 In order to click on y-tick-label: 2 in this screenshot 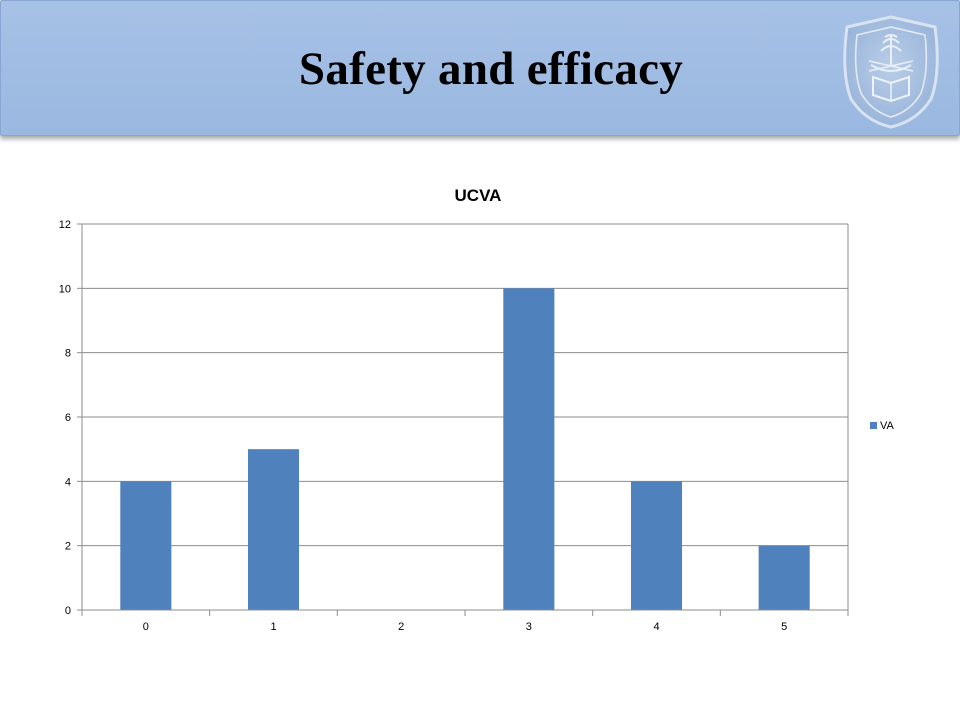, I will do `click(68, 547)`.